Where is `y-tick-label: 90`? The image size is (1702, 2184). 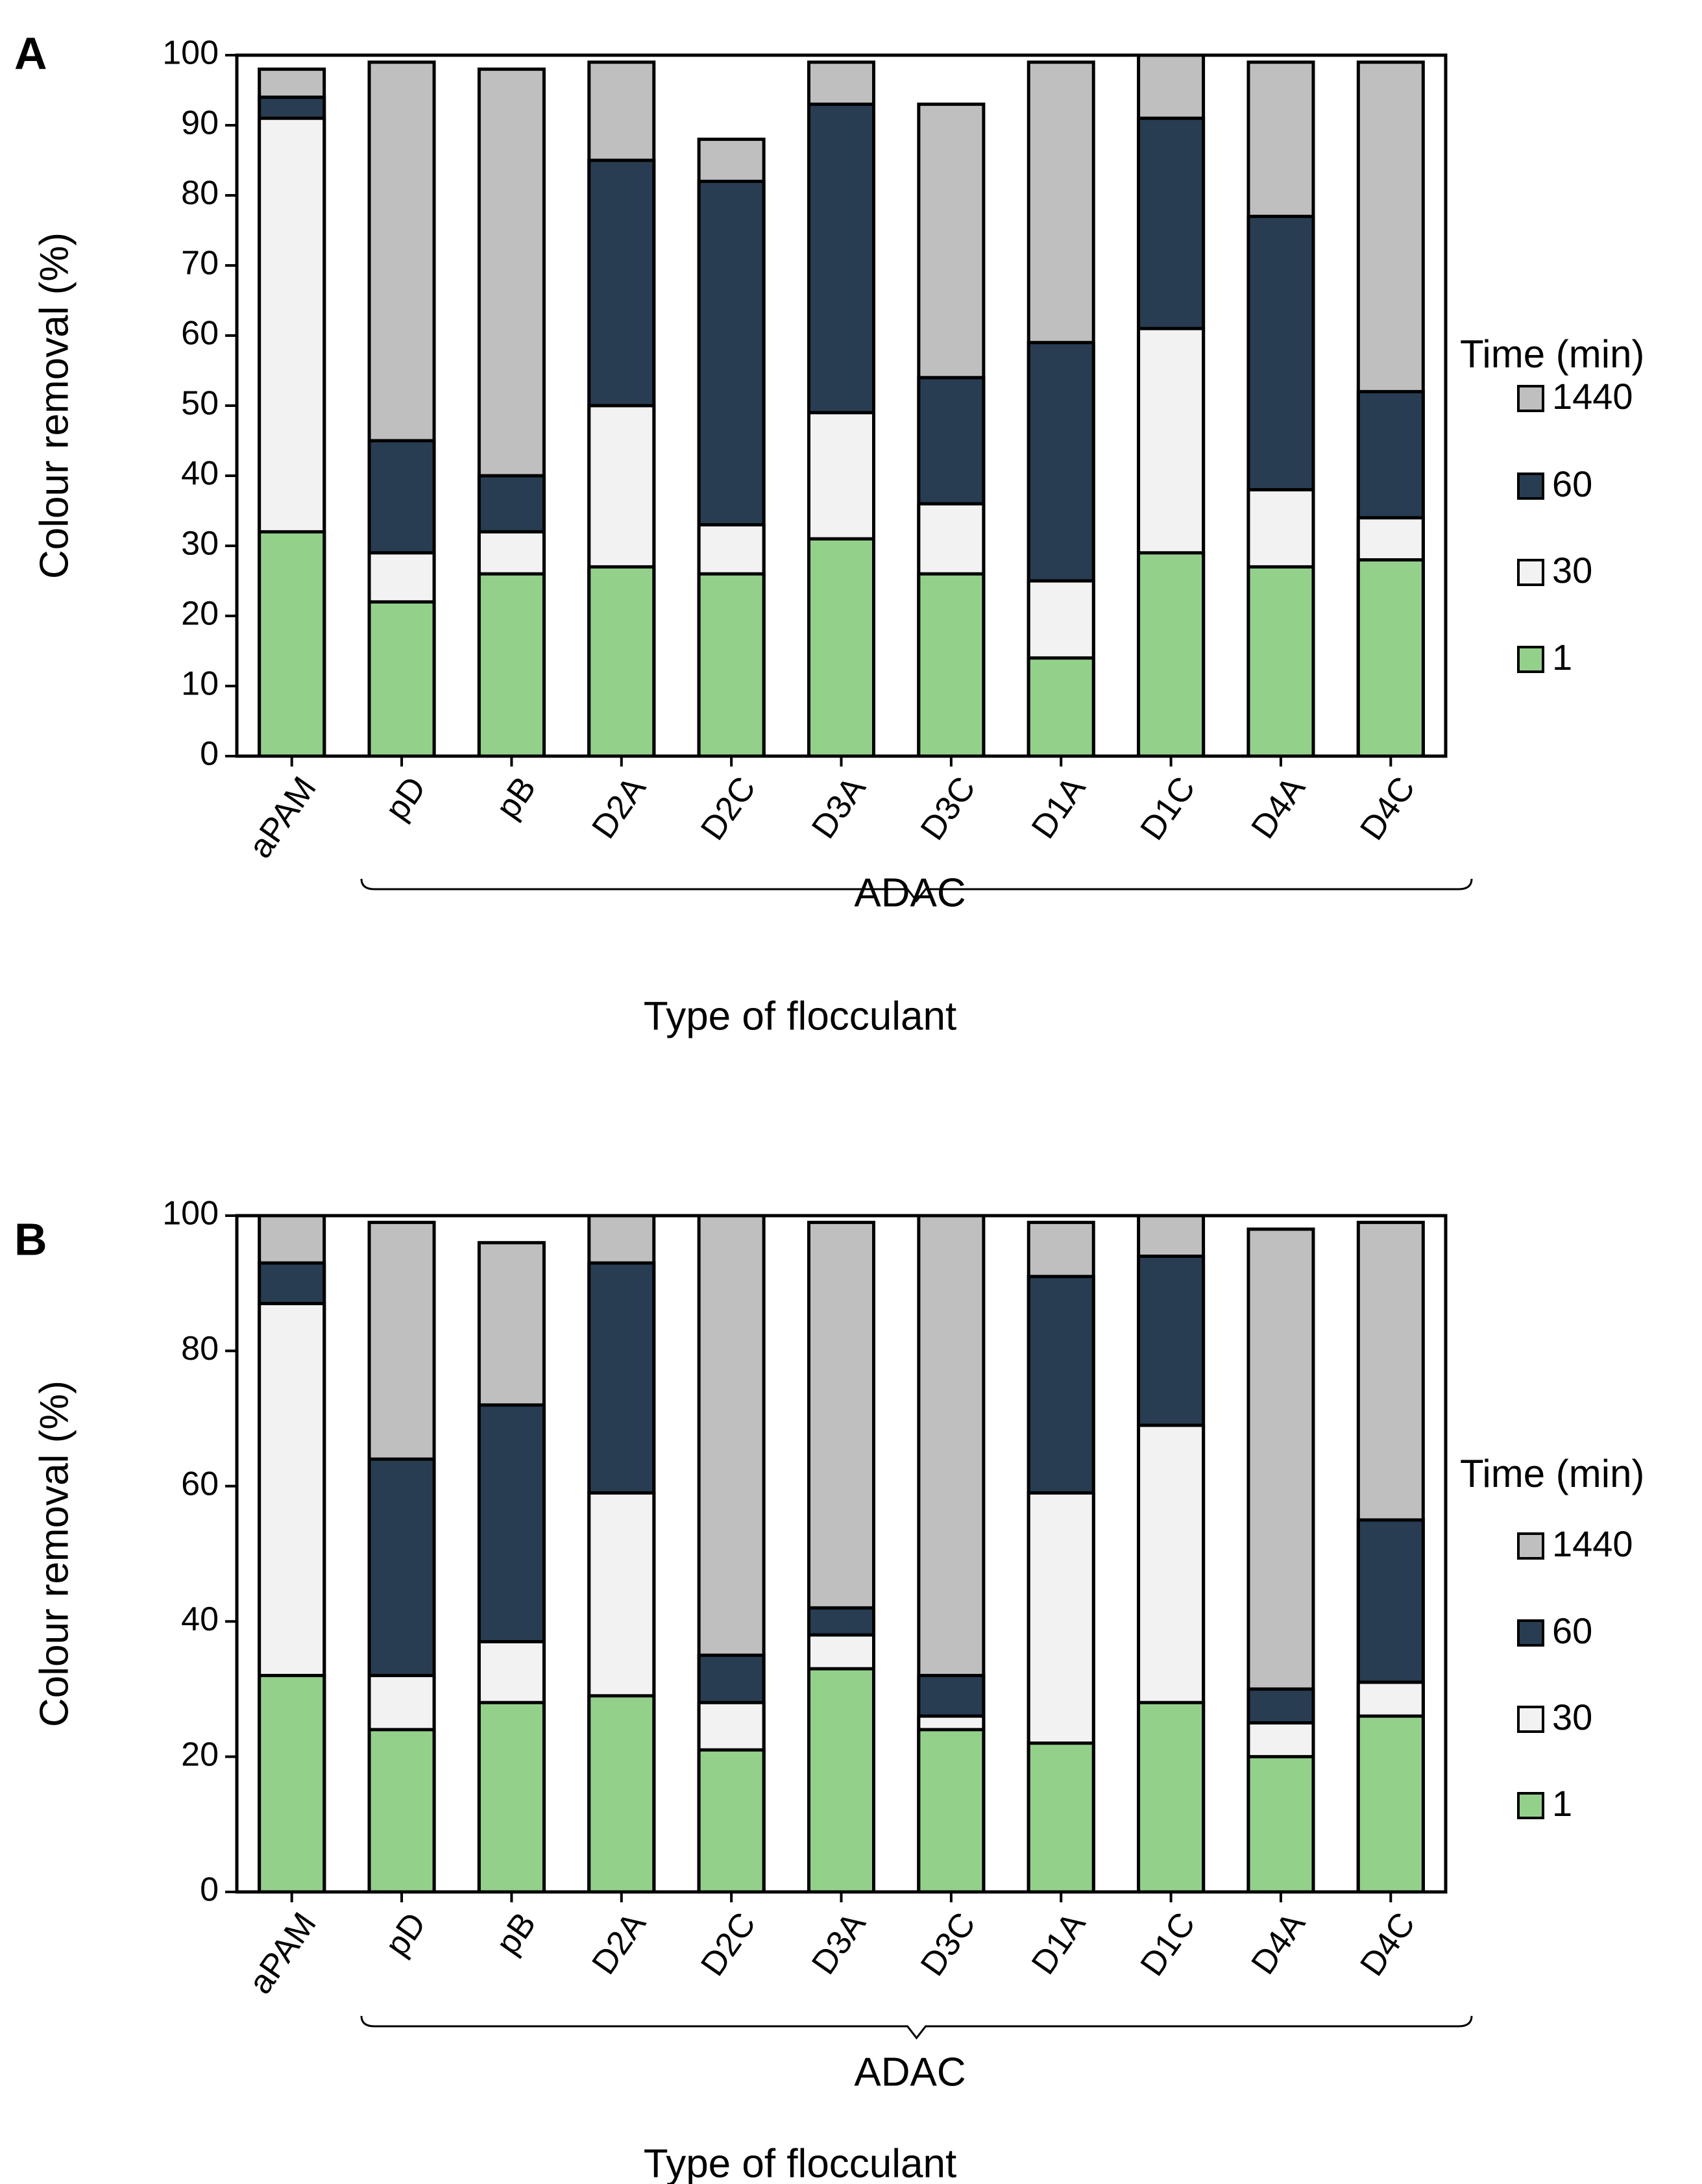 y-tick-label: 90 is located at coordinates (200, 123).